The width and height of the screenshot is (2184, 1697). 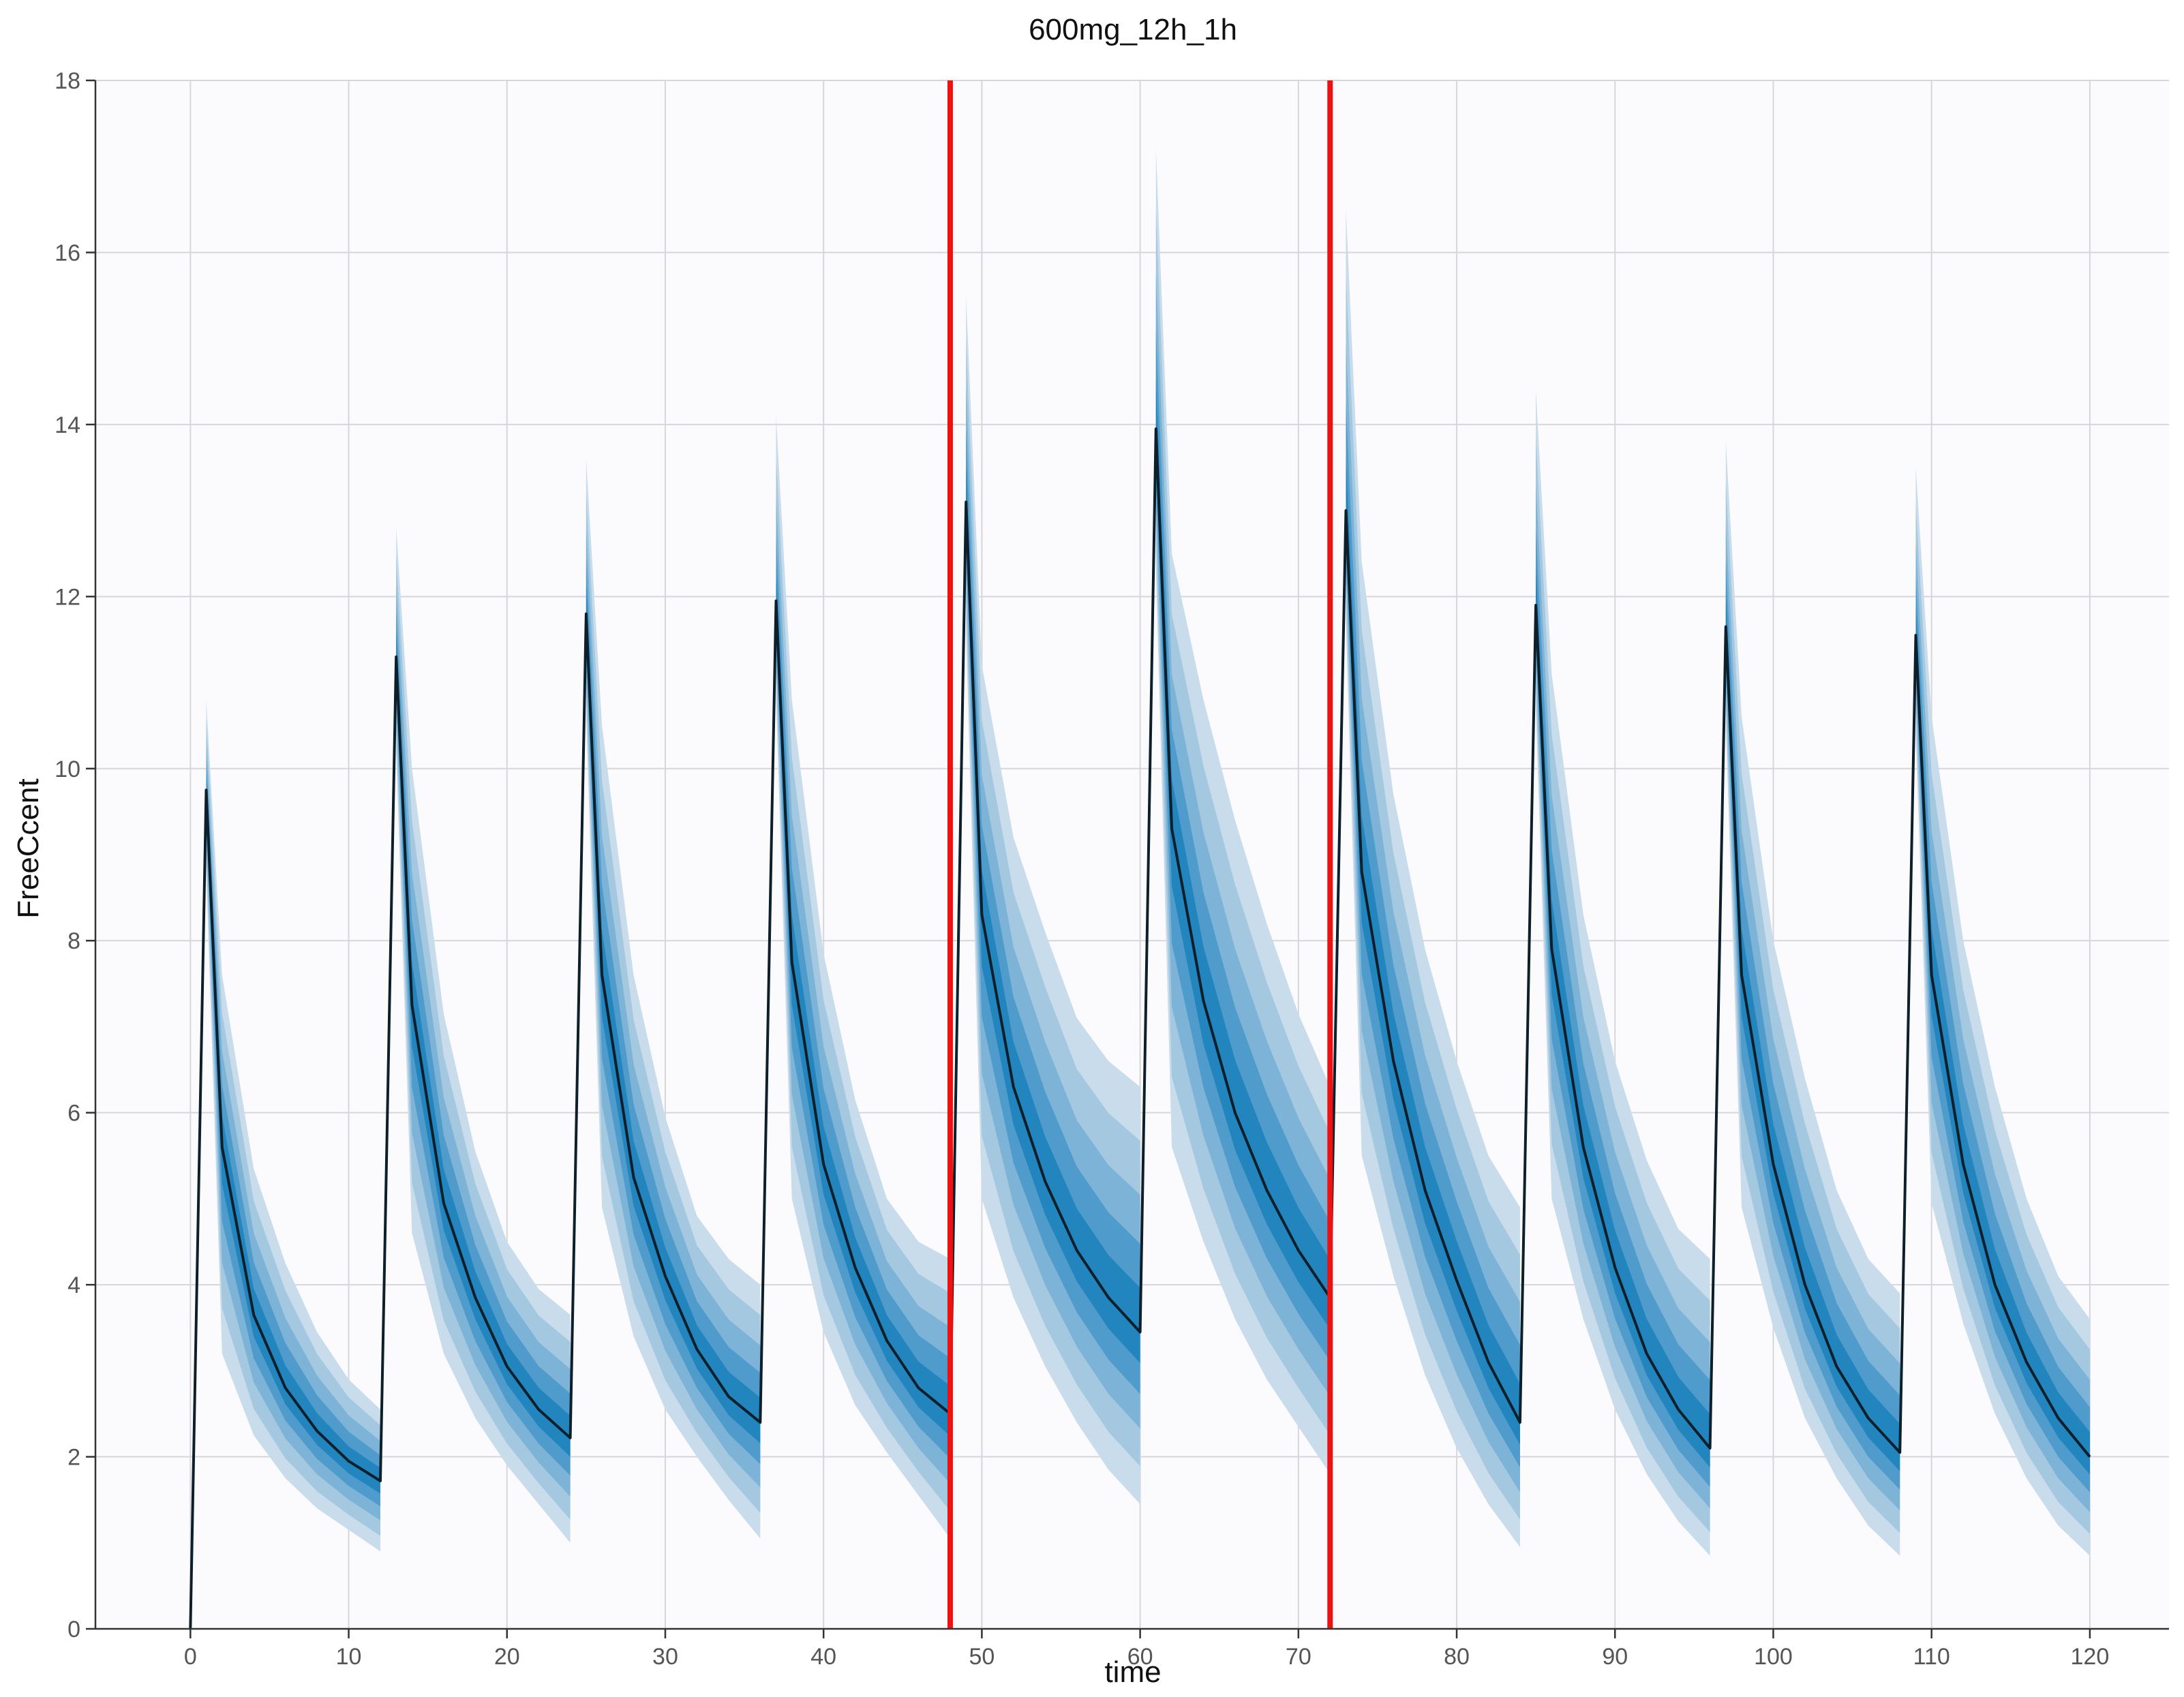 I want to click on y-tick-label: 10, so click(x=67, y=769).